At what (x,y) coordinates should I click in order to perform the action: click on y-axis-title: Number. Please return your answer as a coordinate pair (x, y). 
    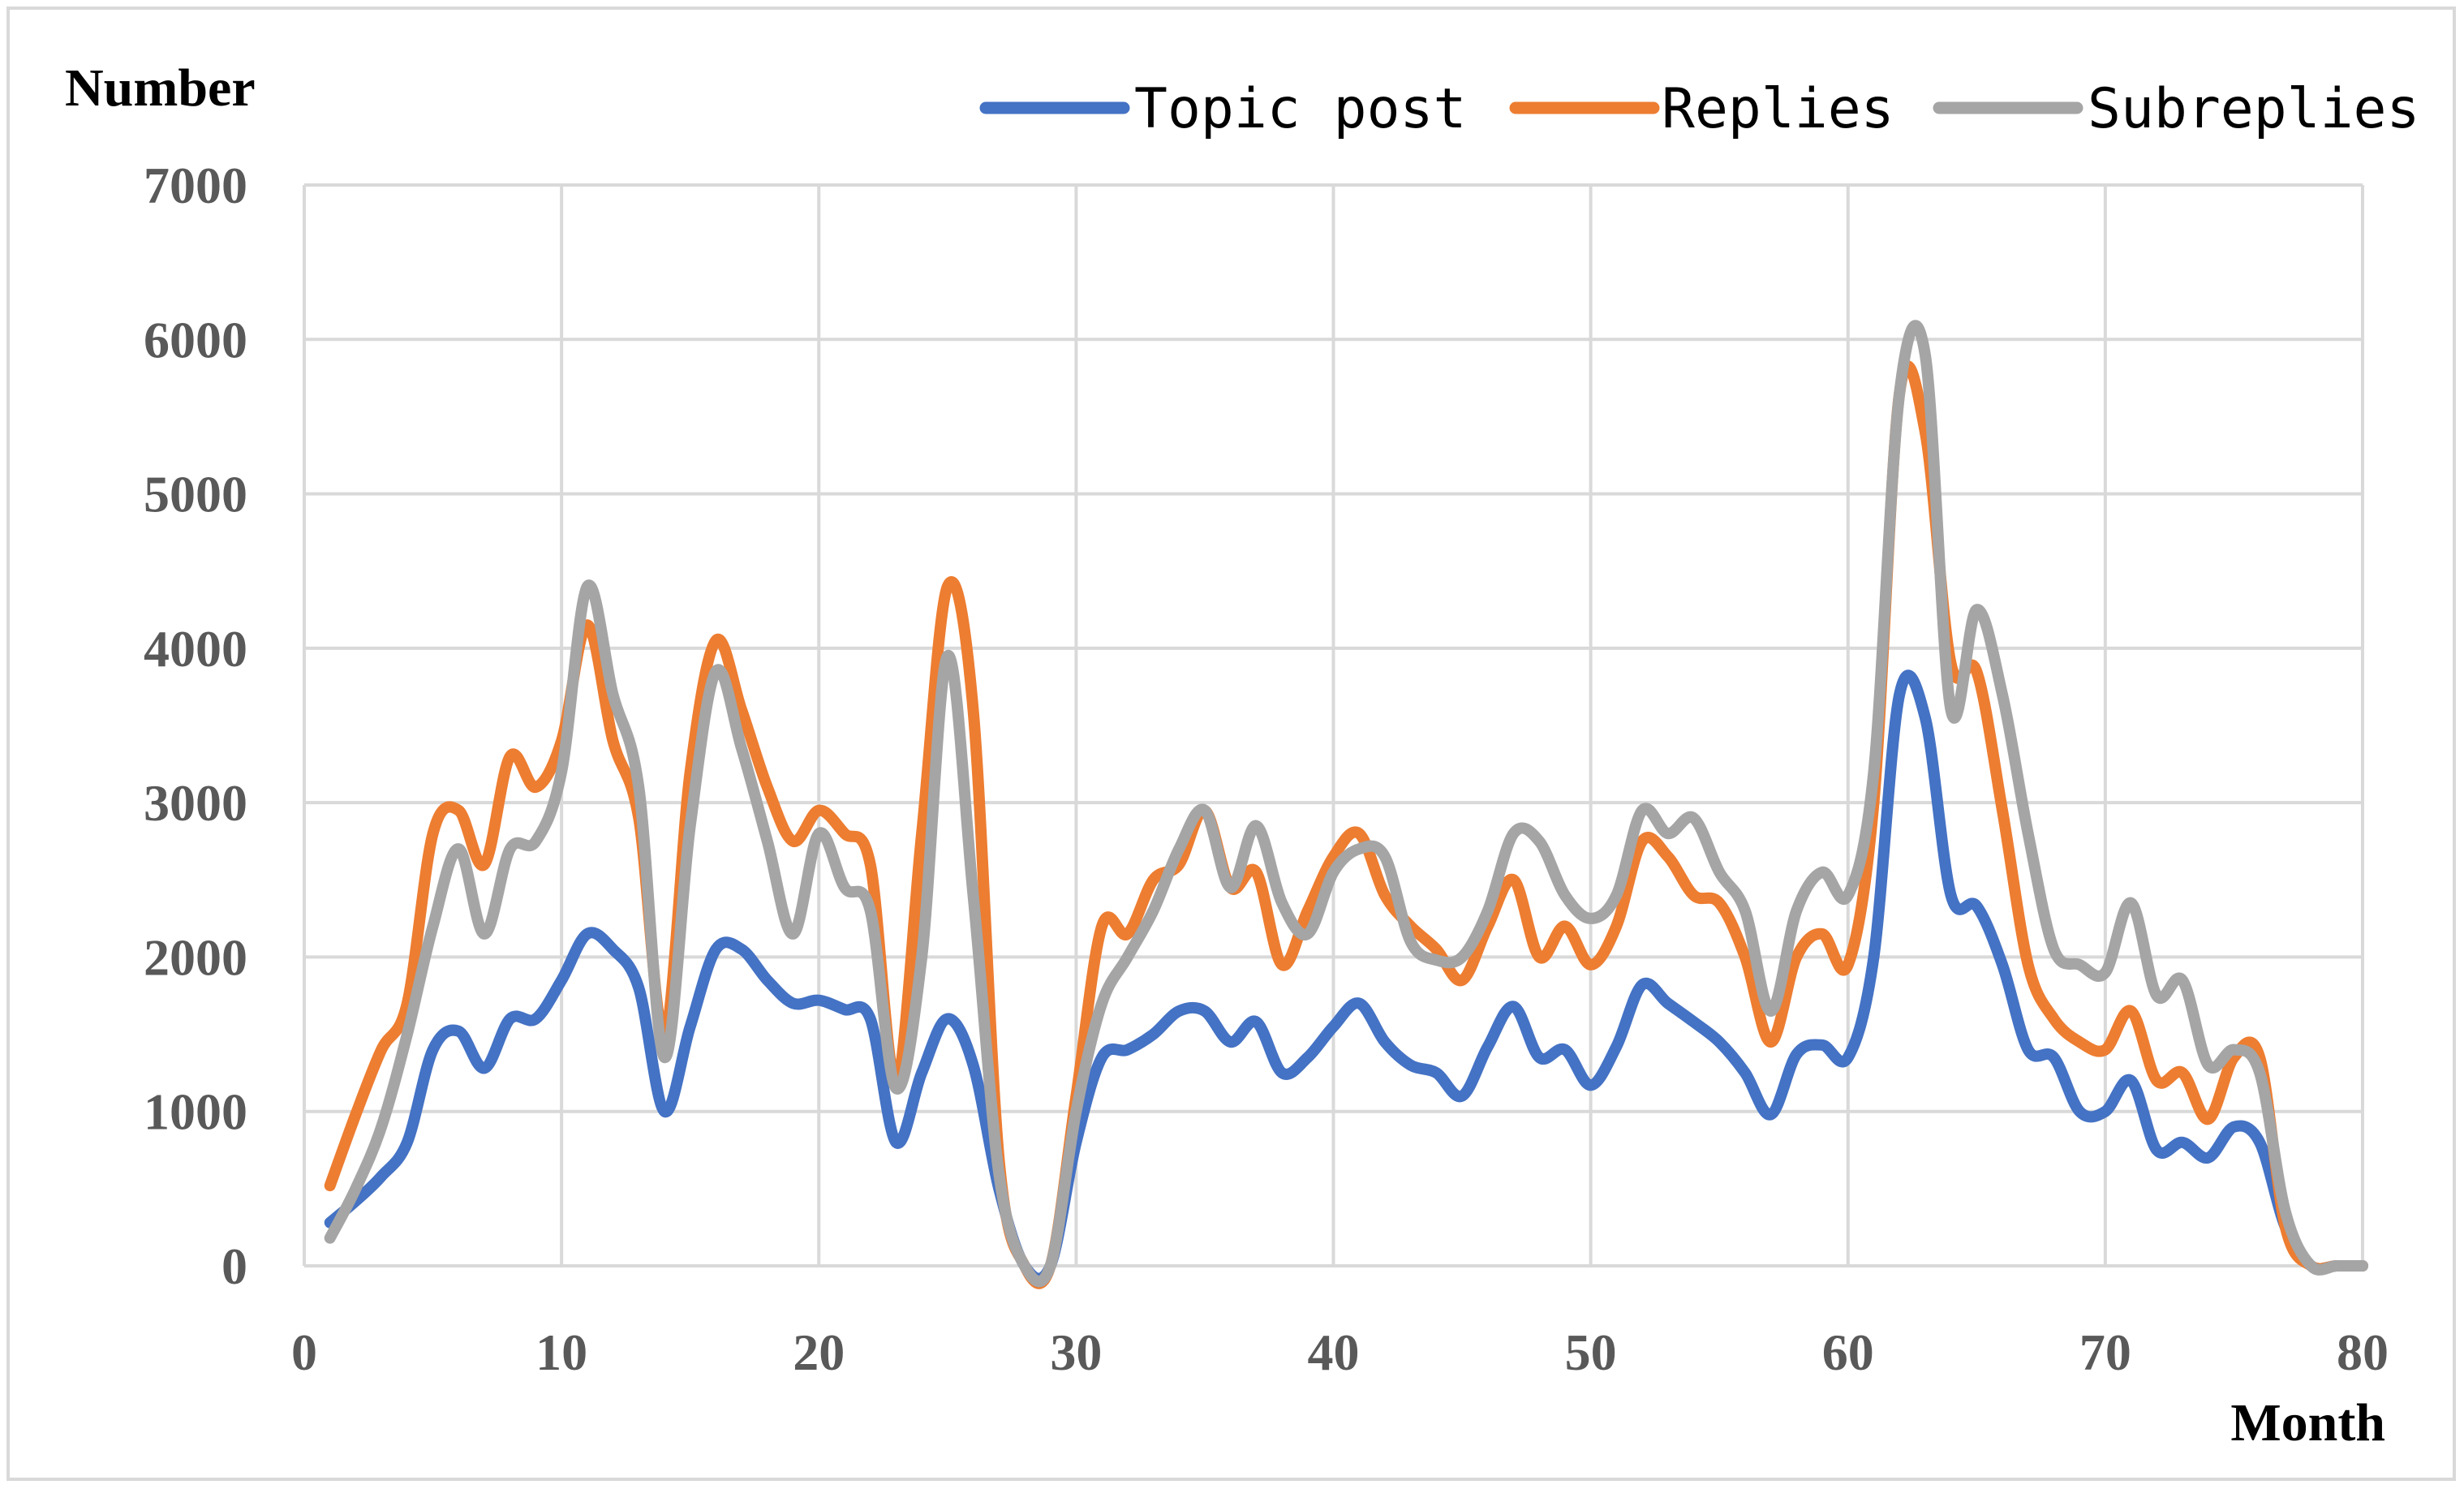
    Looking at the image, I should click on (160, 88).